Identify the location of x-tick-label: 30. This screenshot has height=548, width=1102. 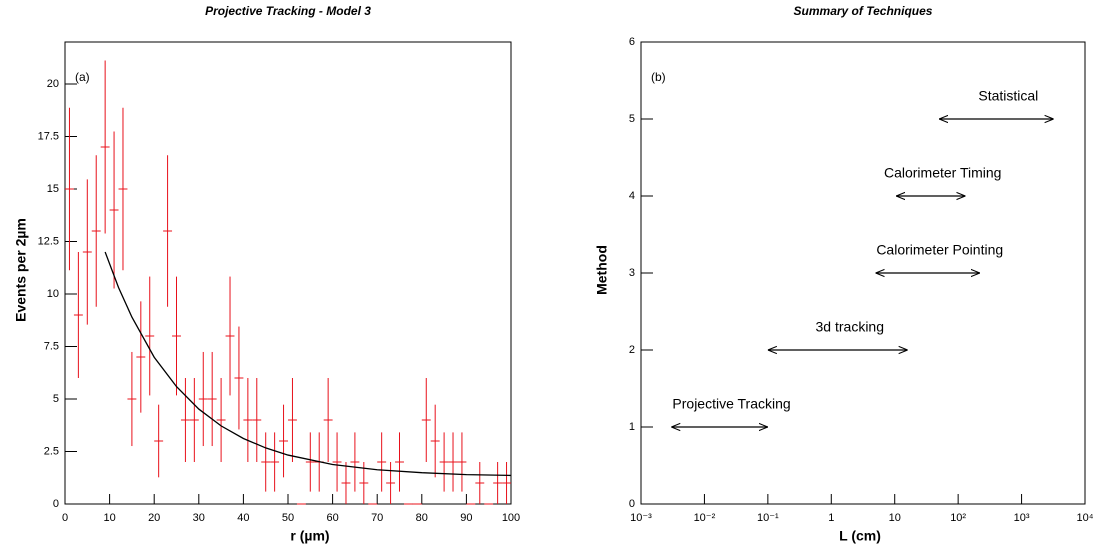
(199, 518).